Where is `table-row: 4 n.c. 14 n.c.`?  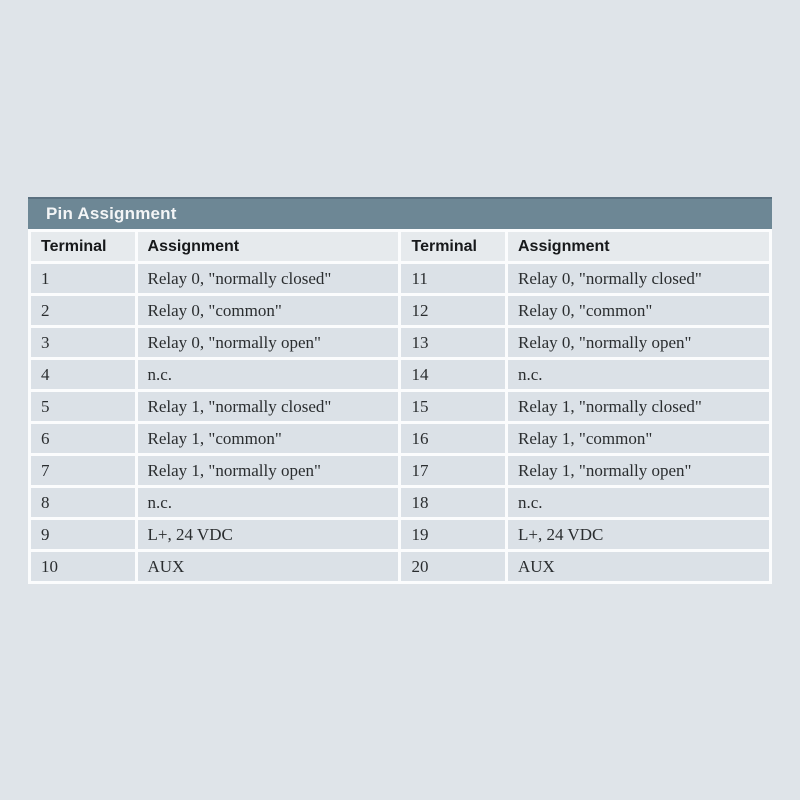
table-row: 4 n.c. 14 n.c. is located at coordinates (400, 374).